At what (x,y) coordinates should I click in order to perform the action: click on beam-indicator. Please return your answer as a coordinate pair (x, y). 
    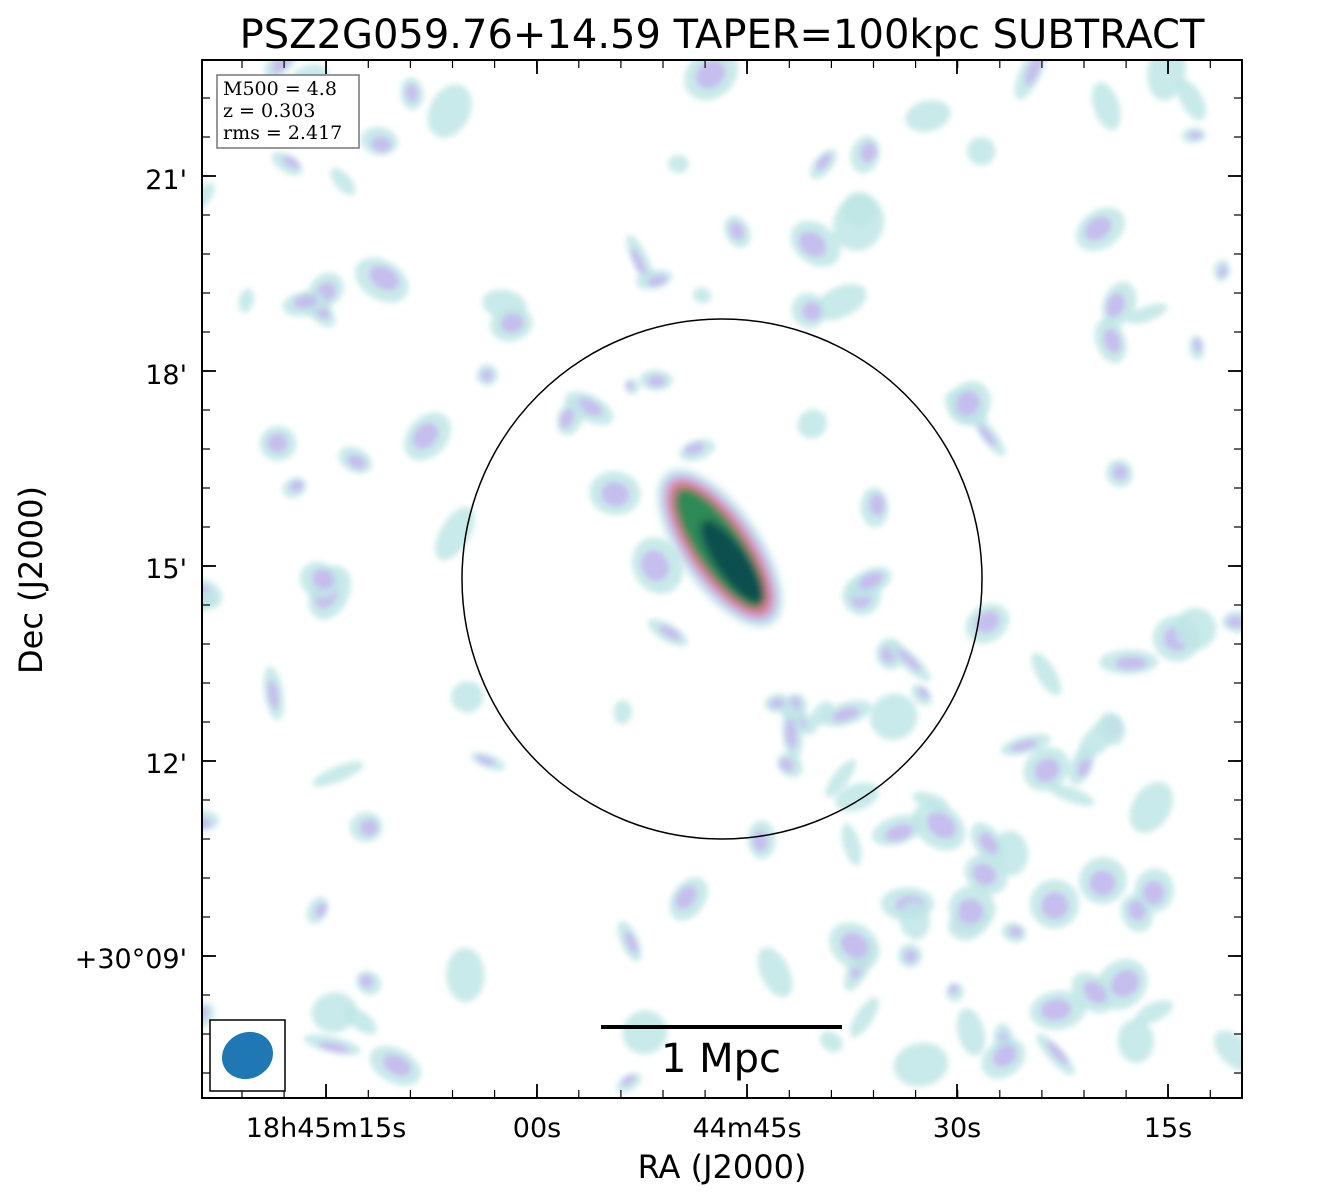
    Looking at the image, I should click on (247, 1055).